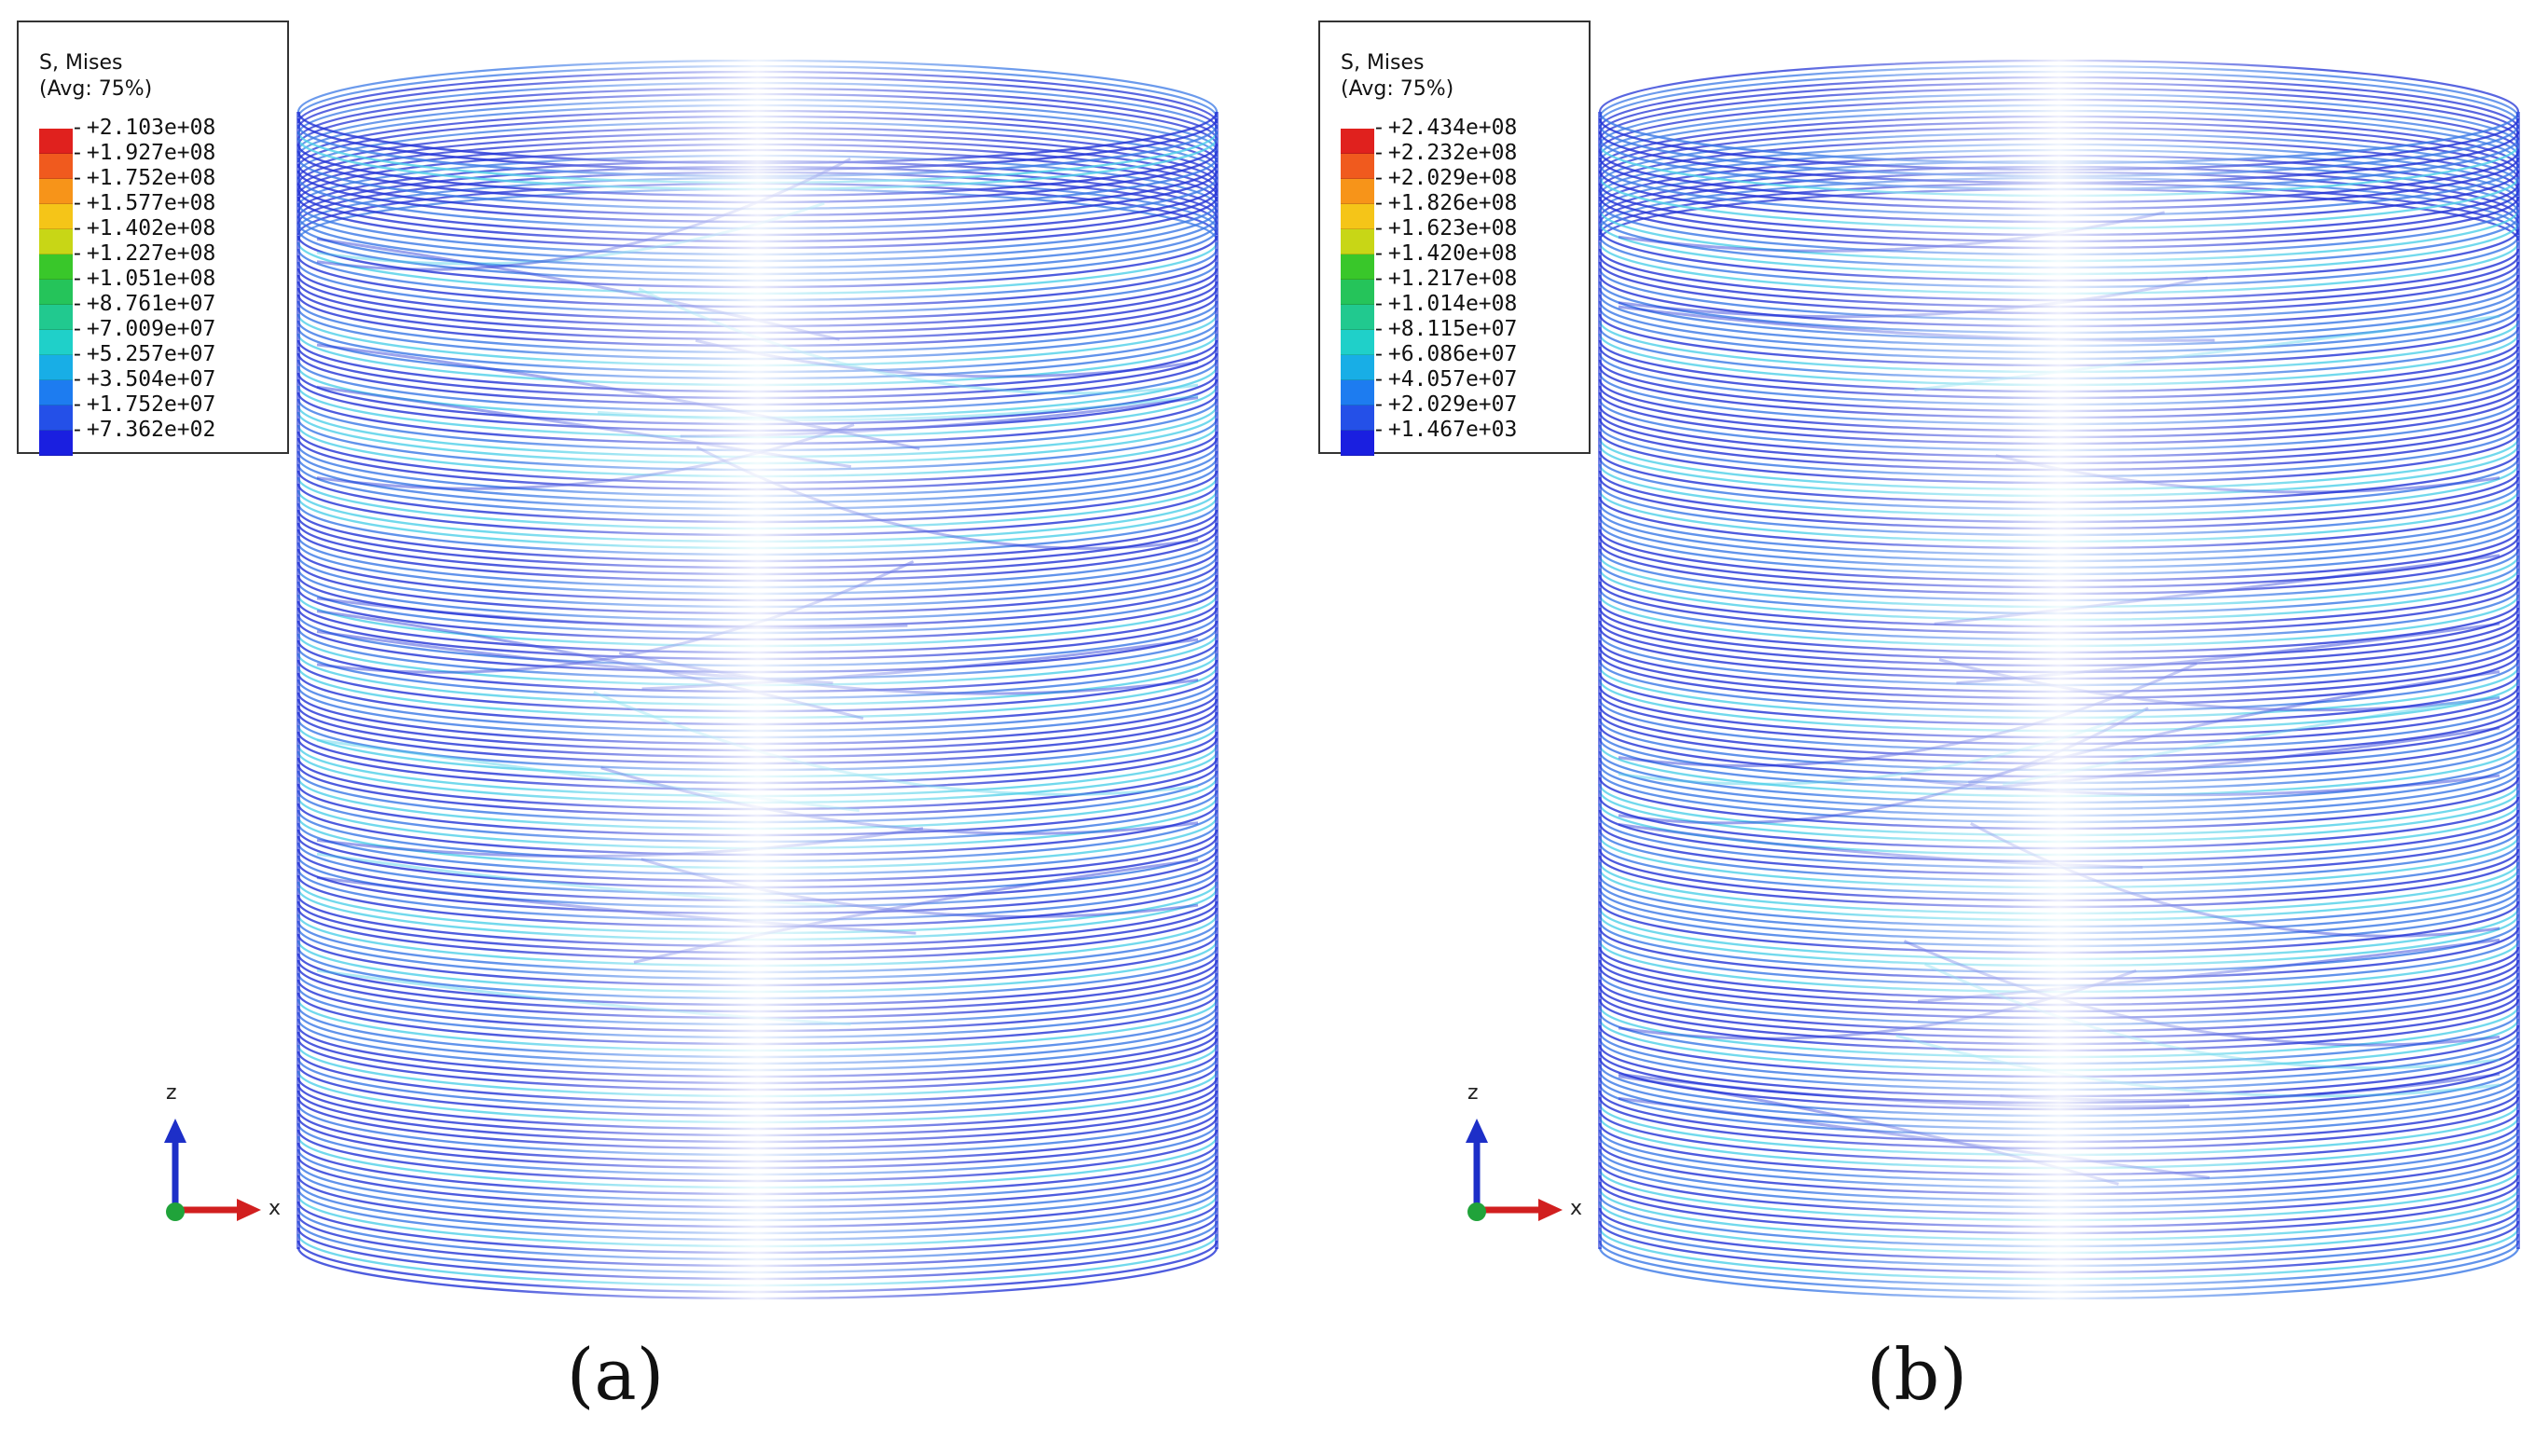 Image resolution: width=2521 pixels, height=1456 pixels. Describe the element at coordinates (143, 128) in the screenshot. I see `legend-value: +2.103e+08` at that location.